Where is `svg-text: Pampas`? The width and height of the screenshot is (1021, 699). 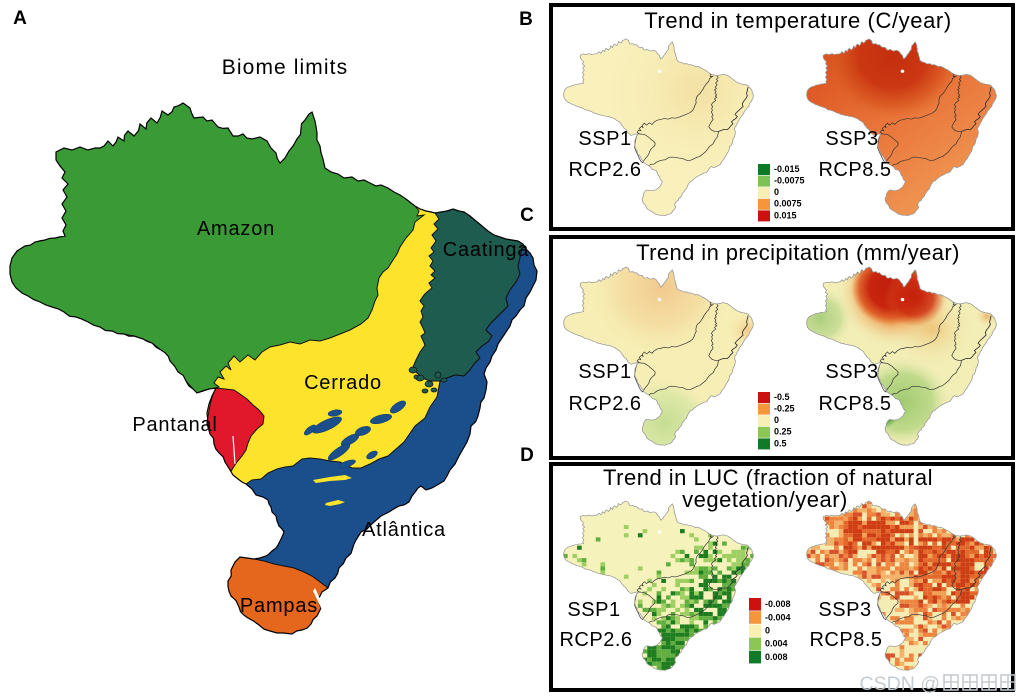 svg-text: Pampas is located at coordinates (279, 606).